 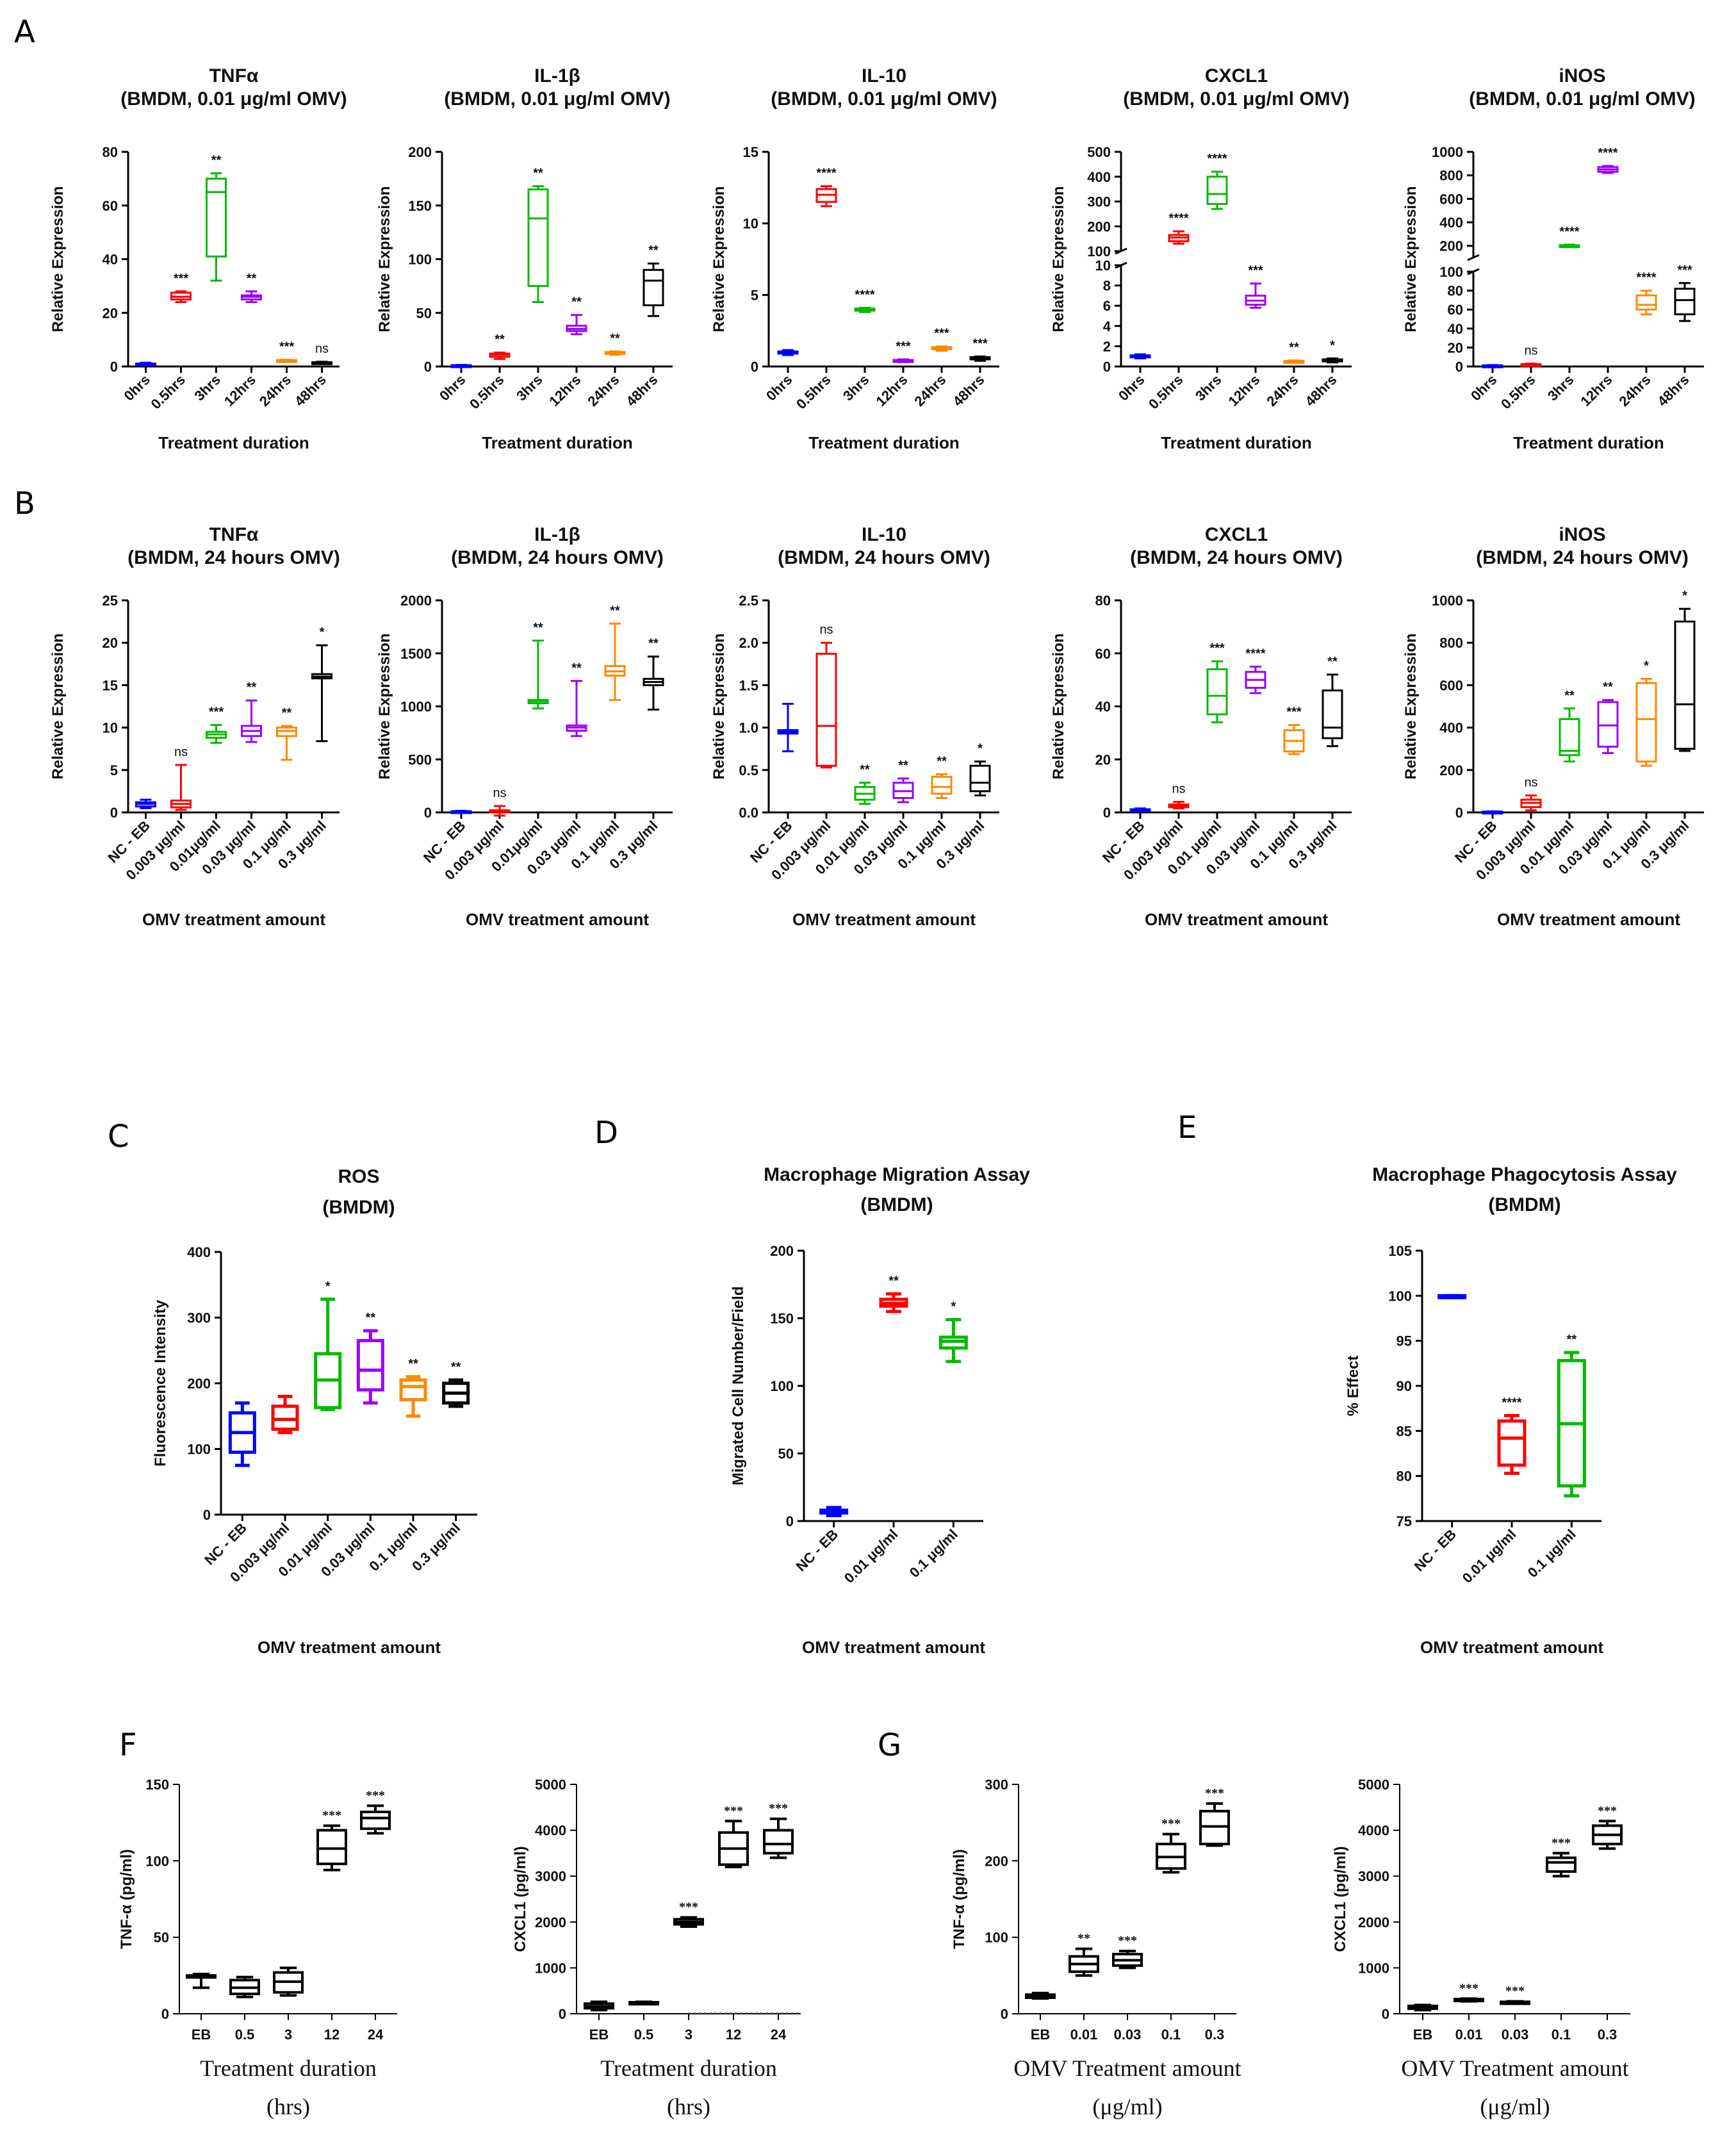 What do you see at coordinates (1107, 346) in the screenshot?
I see `y-tick-label: 2` at bounding box center [1107, 346].